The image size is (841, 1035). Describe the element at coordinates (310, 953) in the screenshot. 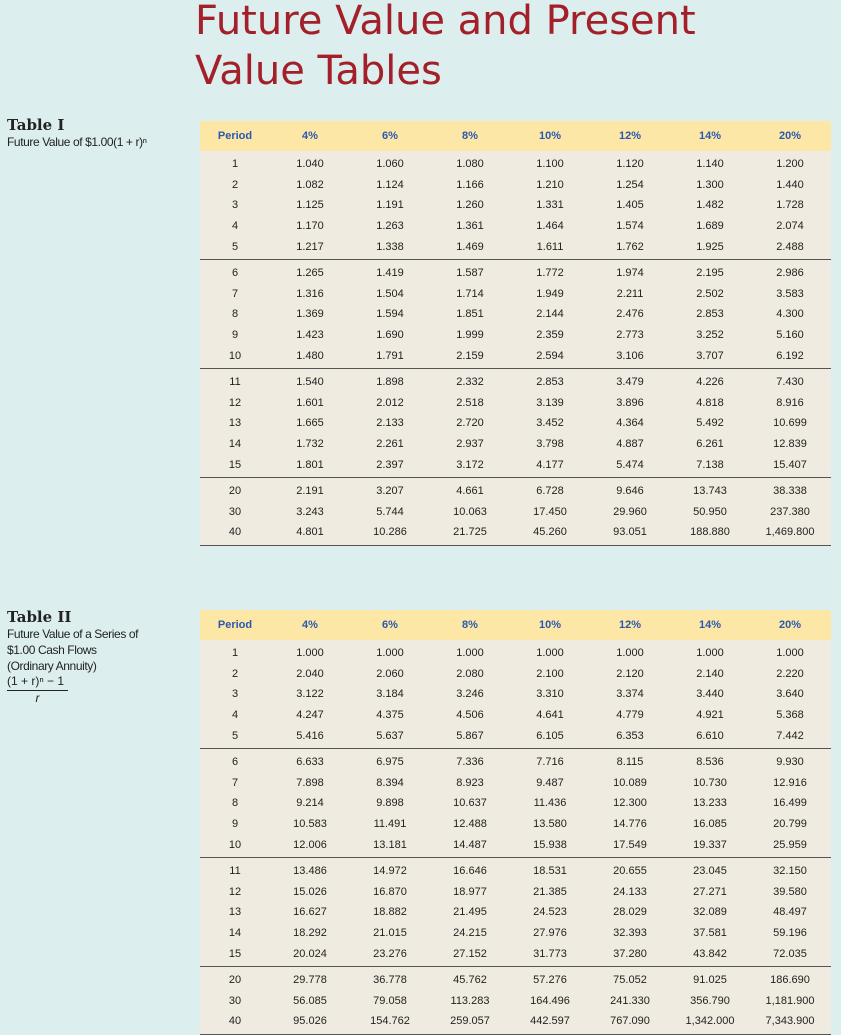

I see `table-cell: 20.024` at that location.